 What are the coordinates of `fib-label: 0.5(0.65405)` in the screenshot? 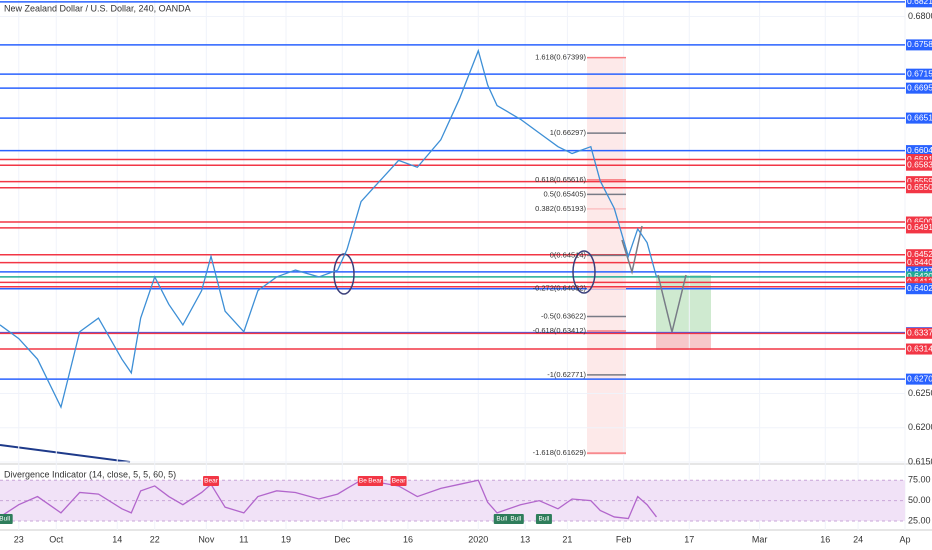 It's located at (564, 193).